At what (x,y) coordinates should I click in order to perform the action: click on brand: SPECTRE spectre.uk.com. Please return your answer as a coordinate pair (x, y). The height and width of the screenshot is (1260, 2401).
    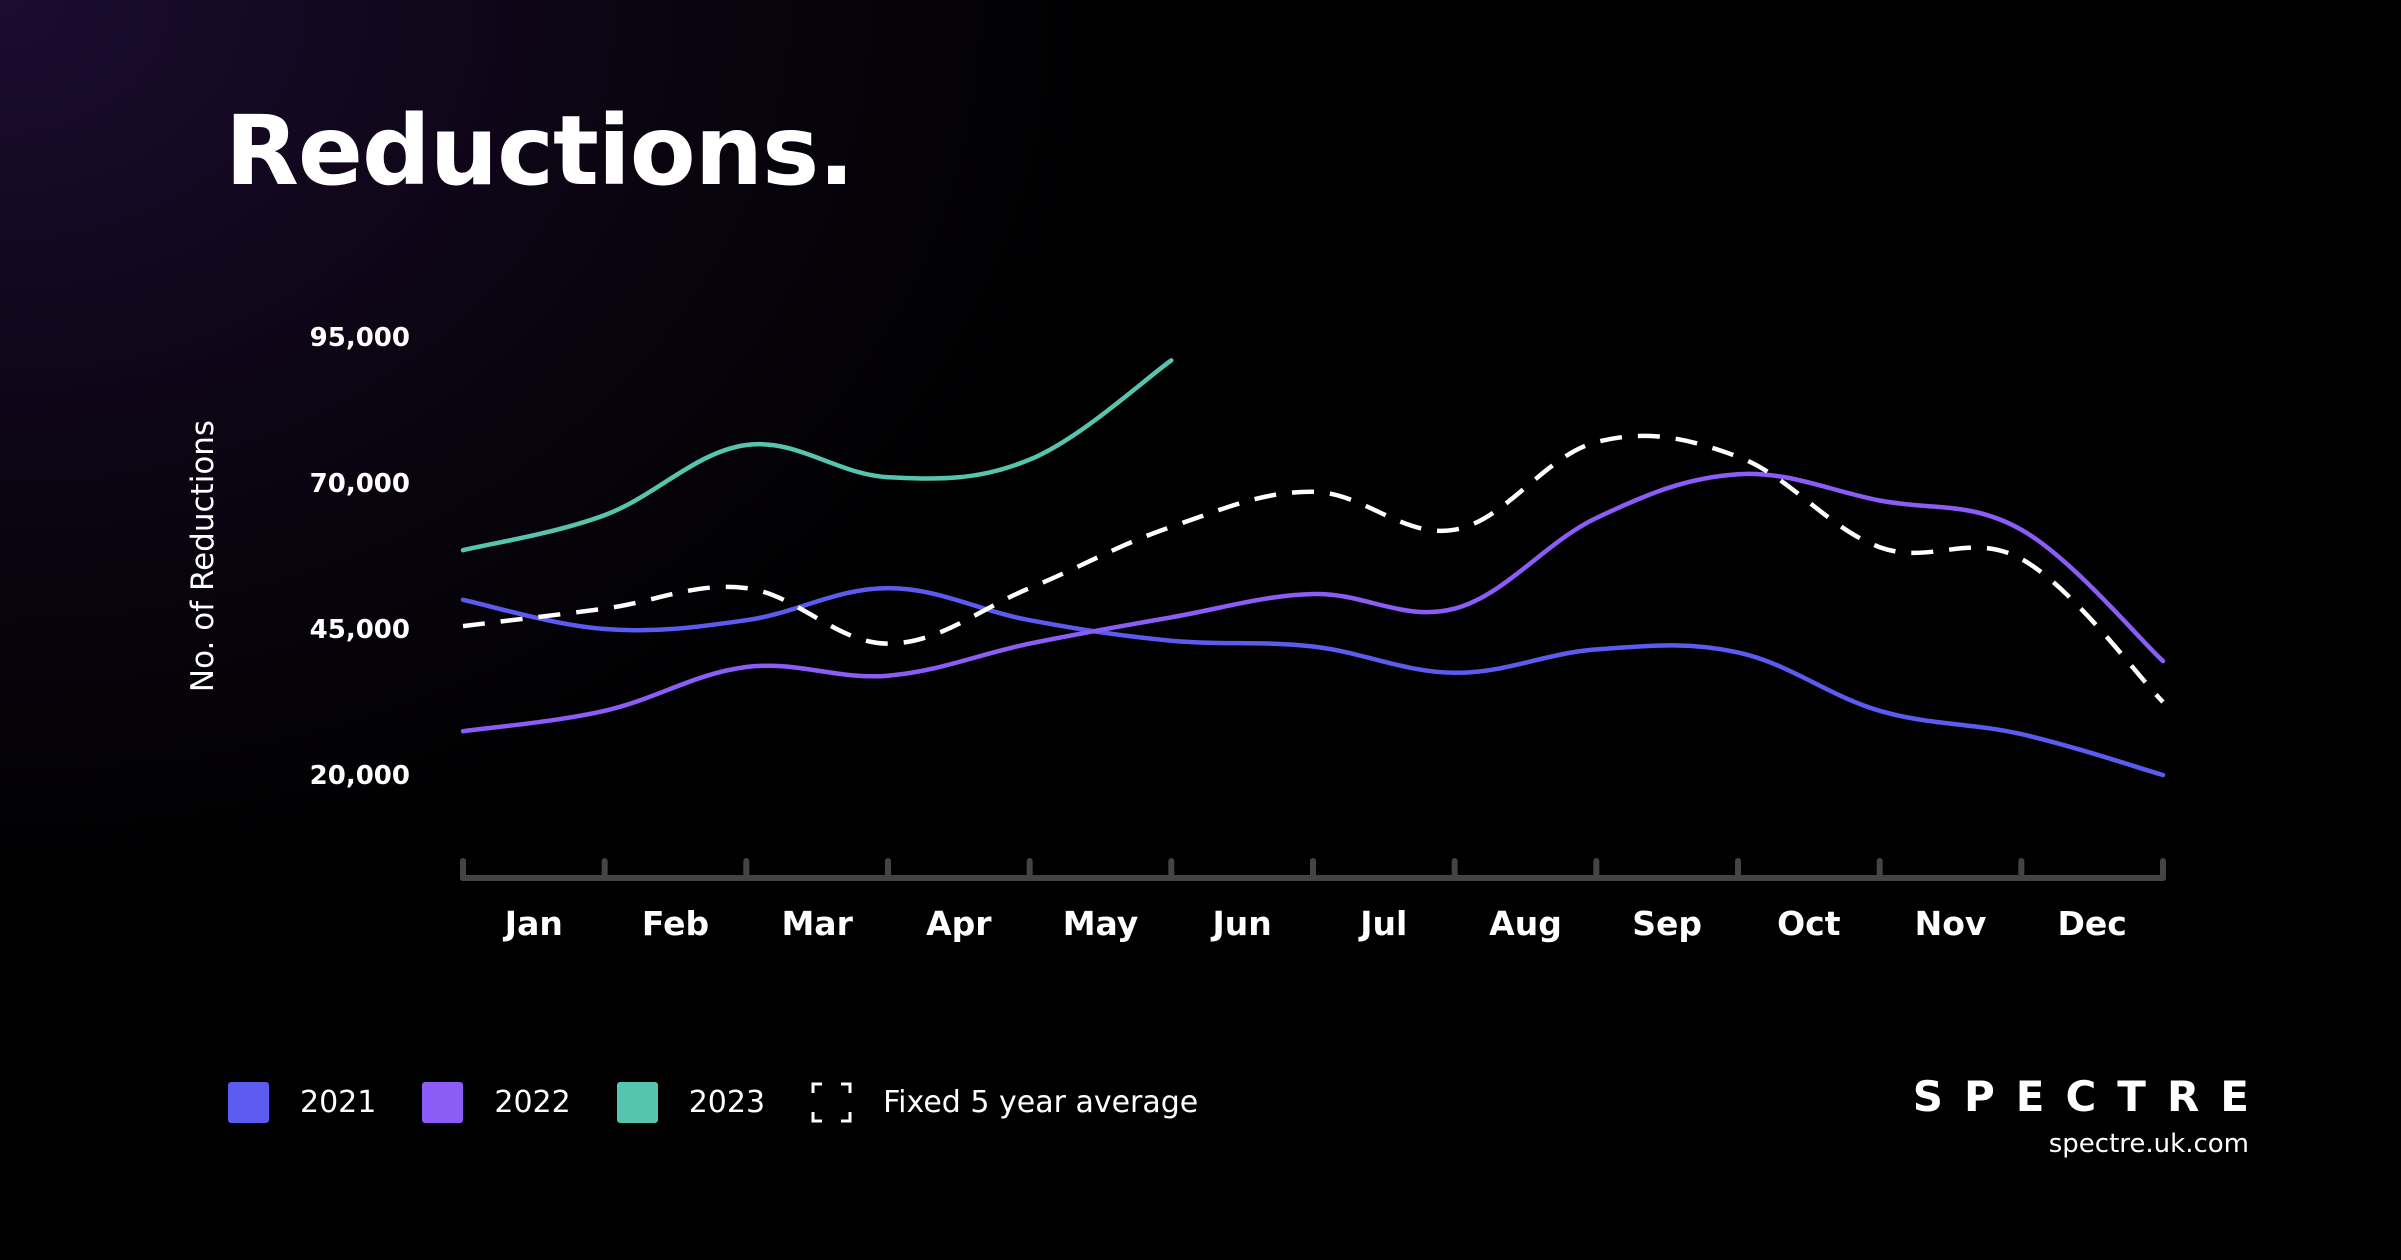
    Looking at the image, I should click on (2081, 1115).